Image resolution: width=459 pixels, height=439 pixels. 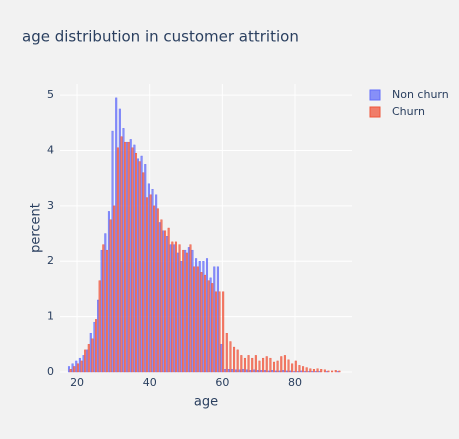 What do you see at coordinates (206, 402) in the screenshot?
I see `x-axis-title: age` at bounding box center [206, 402].